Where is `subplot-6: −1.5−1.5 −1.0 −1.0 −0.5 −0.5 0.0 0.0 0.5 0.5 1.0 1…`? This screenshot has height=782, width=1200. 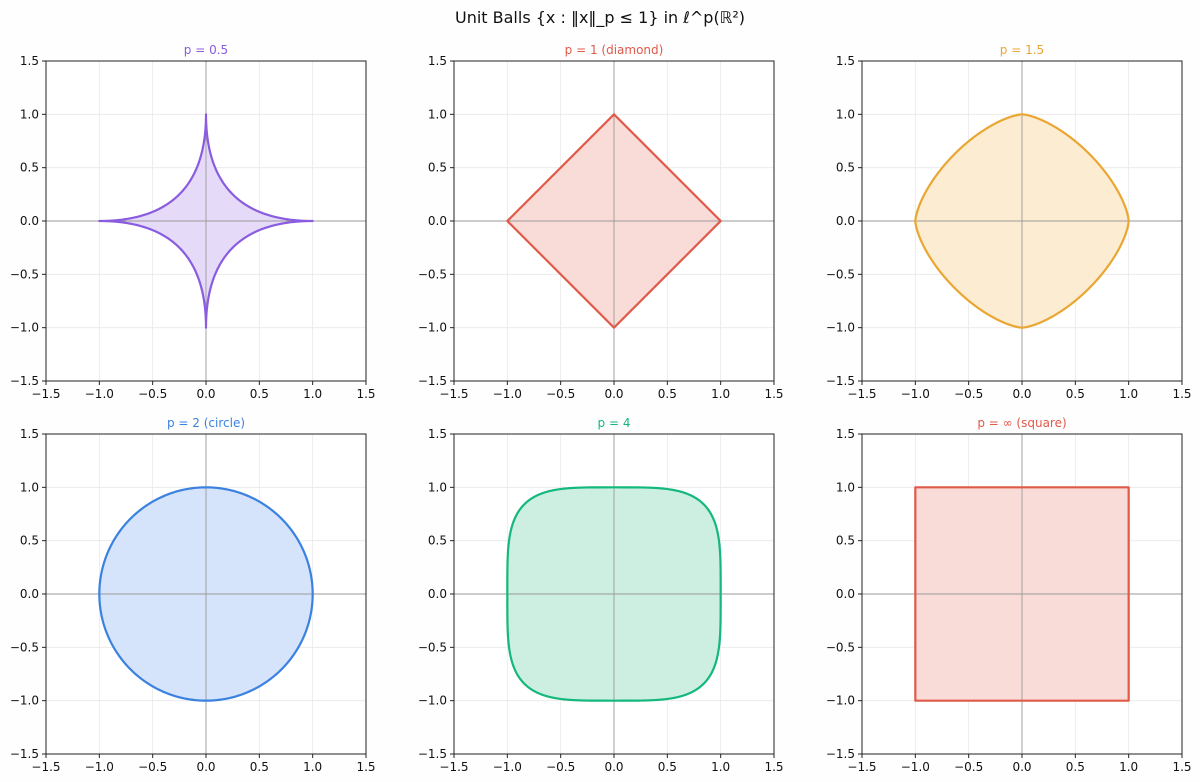
subplot-6: −1.5−1.5 −1.0 −1.0 −0.5 −0.5 0.0 0.0 0.5 0.5 1.0 1… is located at coordinates (1009, 595).